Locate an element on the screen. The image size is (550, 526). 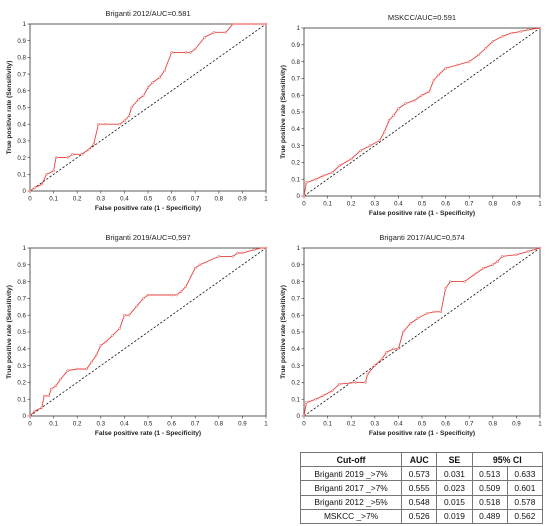
cell-se: 0.015 is located at coordinates (454, 502).